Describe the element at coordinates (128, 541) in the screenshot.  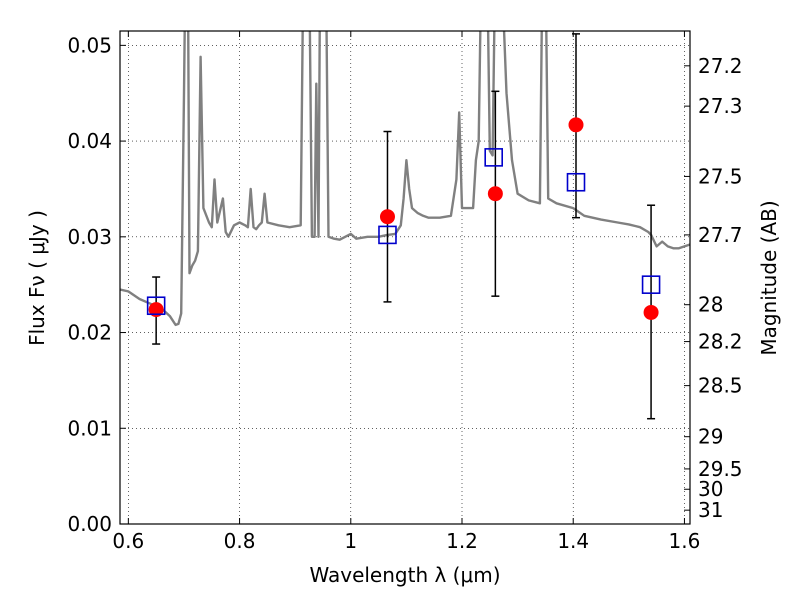
I see `x-tick-label: 0.6` at that location.